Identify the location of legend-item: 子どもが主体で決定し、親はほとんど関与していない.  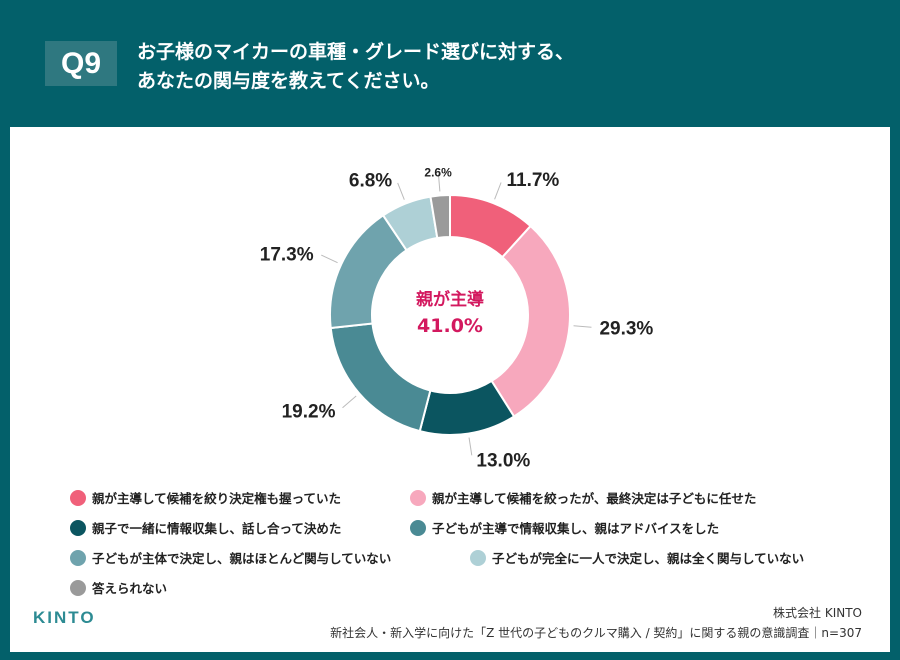
(230, 557).